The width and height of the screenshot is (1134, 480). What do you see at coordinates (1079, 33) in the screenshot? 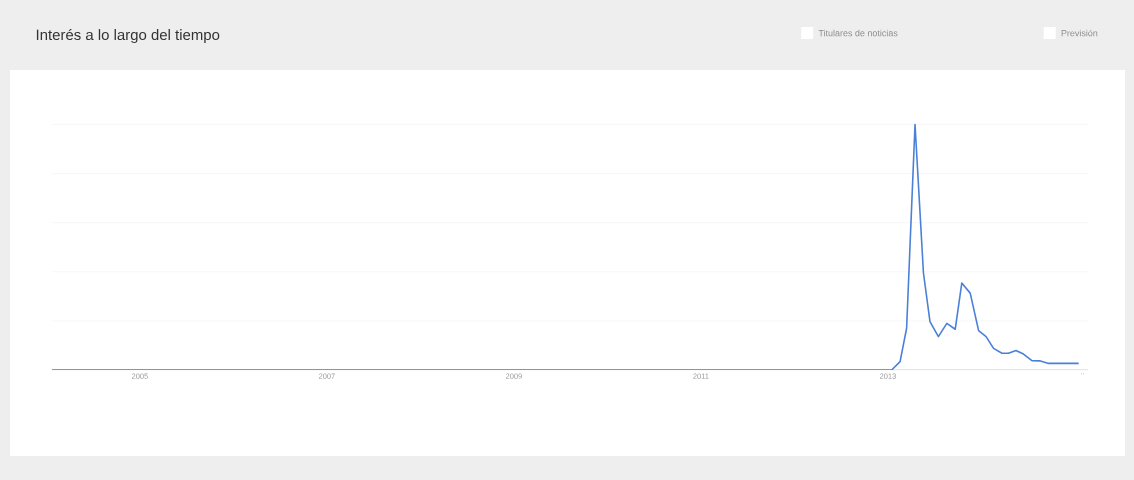
I see `text: Previsión` at bounding box center [1079, 33].